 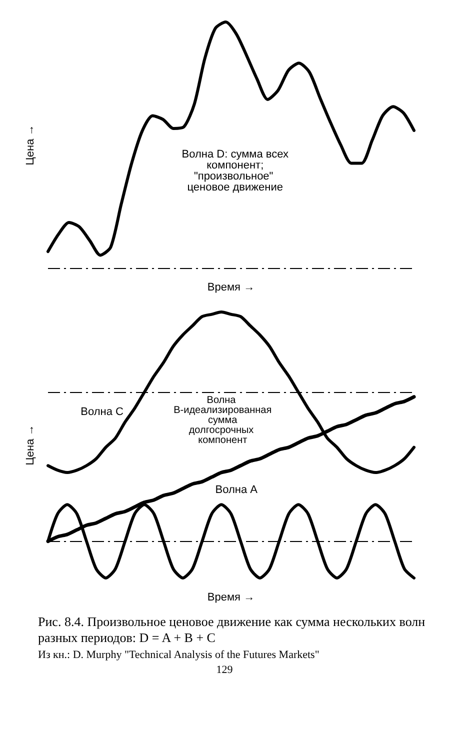 What do you see at coordinates (232, 630) in the screenshot?
I see `text: Рис. 8.4. Произвольное ценовое движение как сумма нескольких волн разных периодов: D = A + B + C` at bounding box center [232, 630].